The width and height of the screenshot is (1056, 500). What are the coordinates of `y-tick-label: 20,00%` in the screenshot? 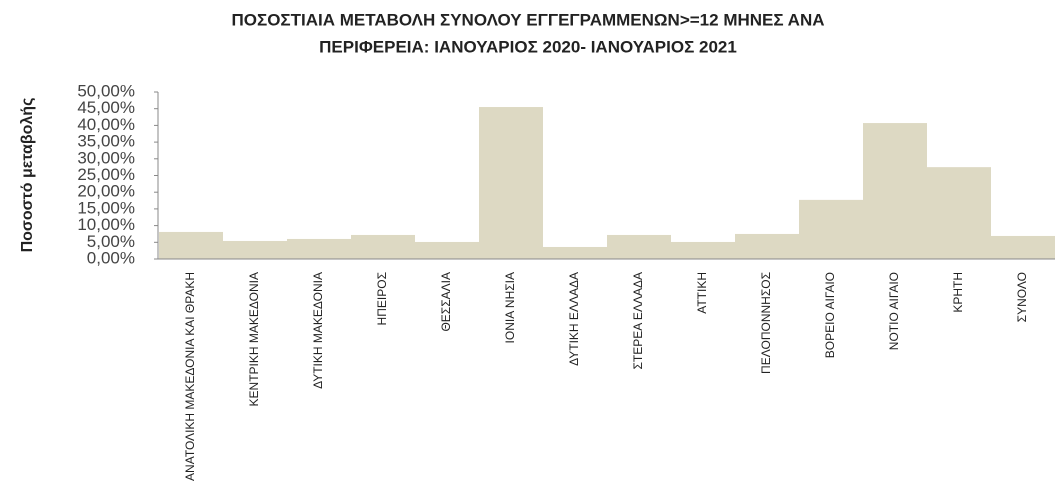 It's located at (106, 191).